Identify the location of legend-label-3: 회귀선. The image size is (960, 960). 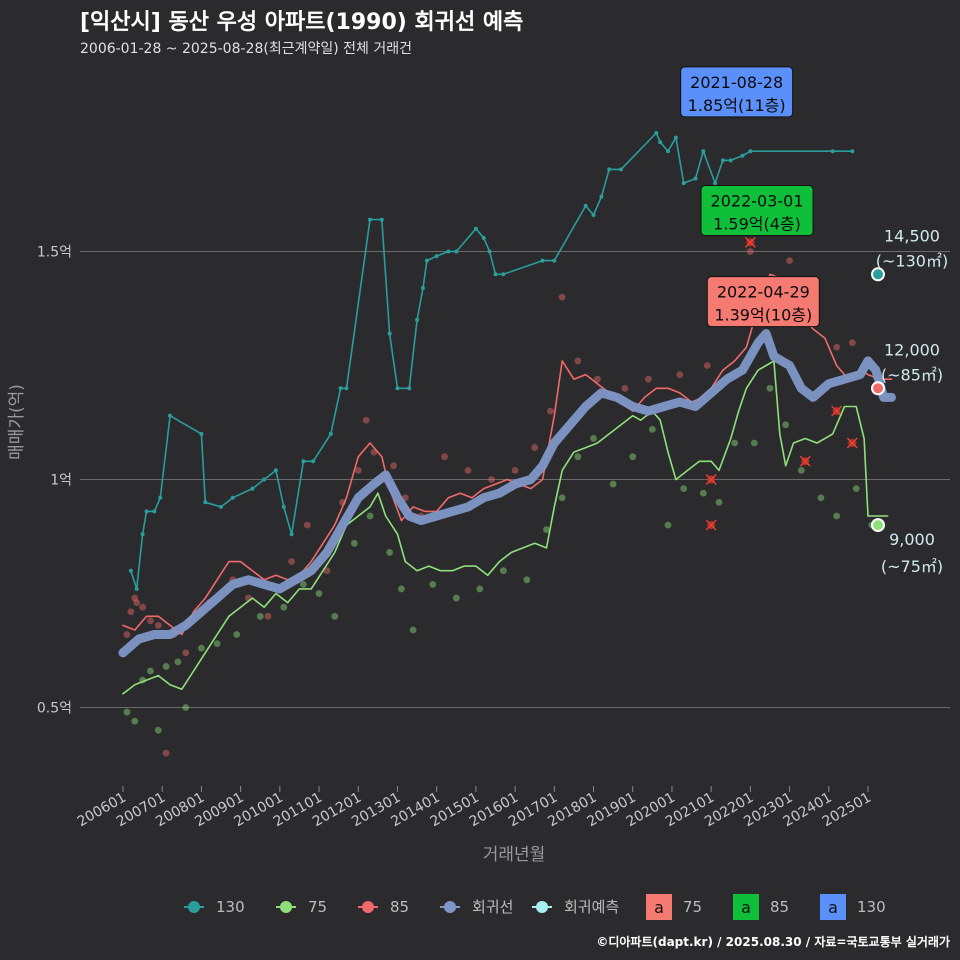
(492, 907).